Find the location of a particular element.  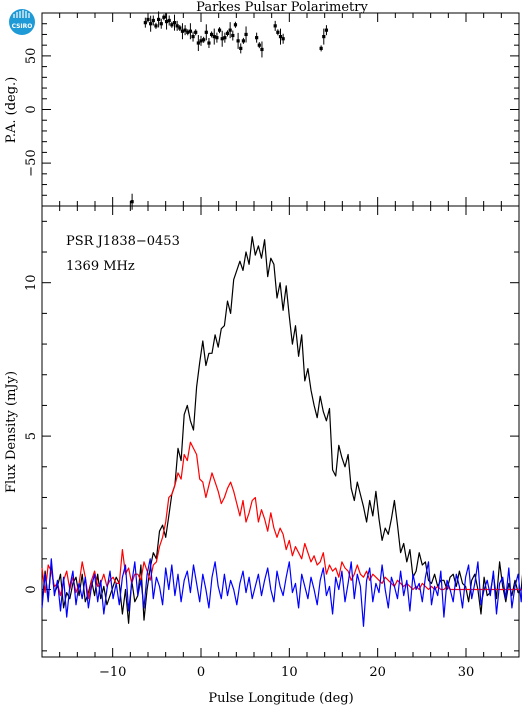

y-tick-label: 50 is located at coordinates (31, 56).